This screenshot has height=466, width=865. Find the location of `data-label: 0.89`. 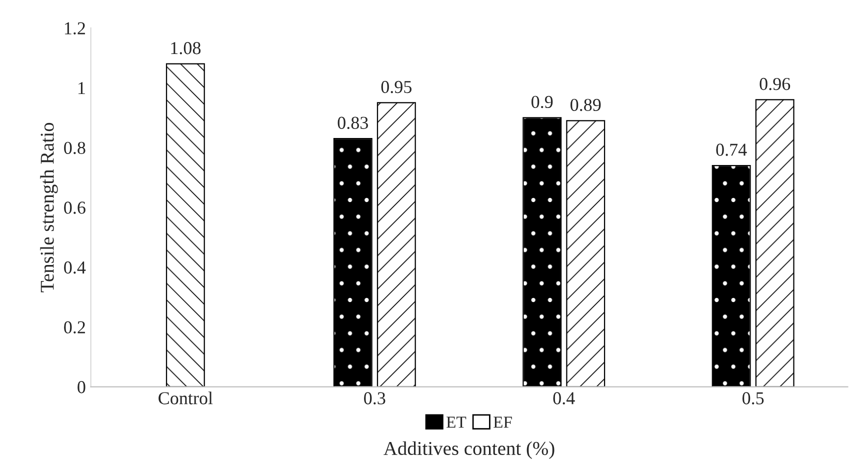

data-label: 0.89 is located at coordinates (585, 105).